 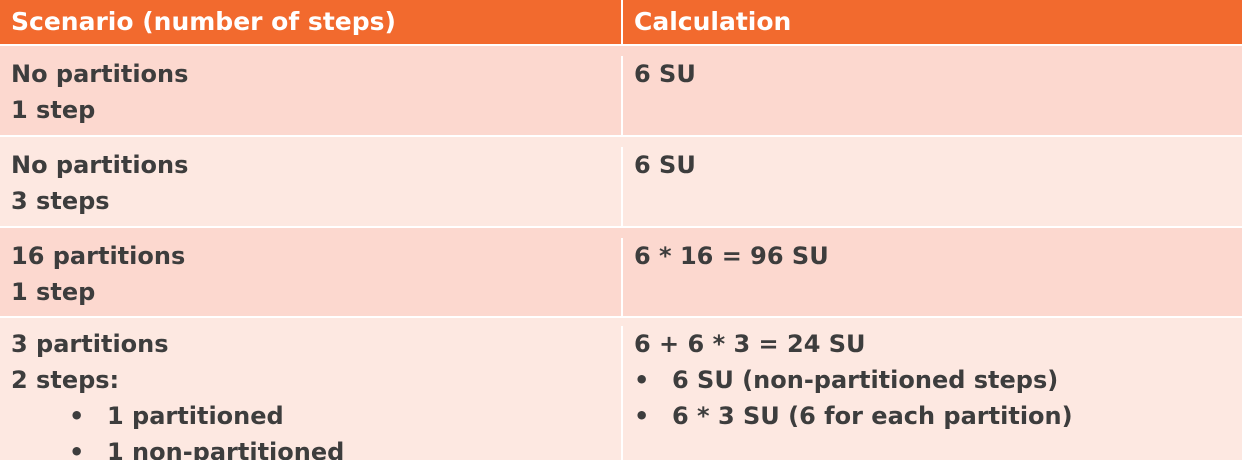 I want to click on bullet-text: 6 SU (non-partitioned steps), so click(x=865, y=380).